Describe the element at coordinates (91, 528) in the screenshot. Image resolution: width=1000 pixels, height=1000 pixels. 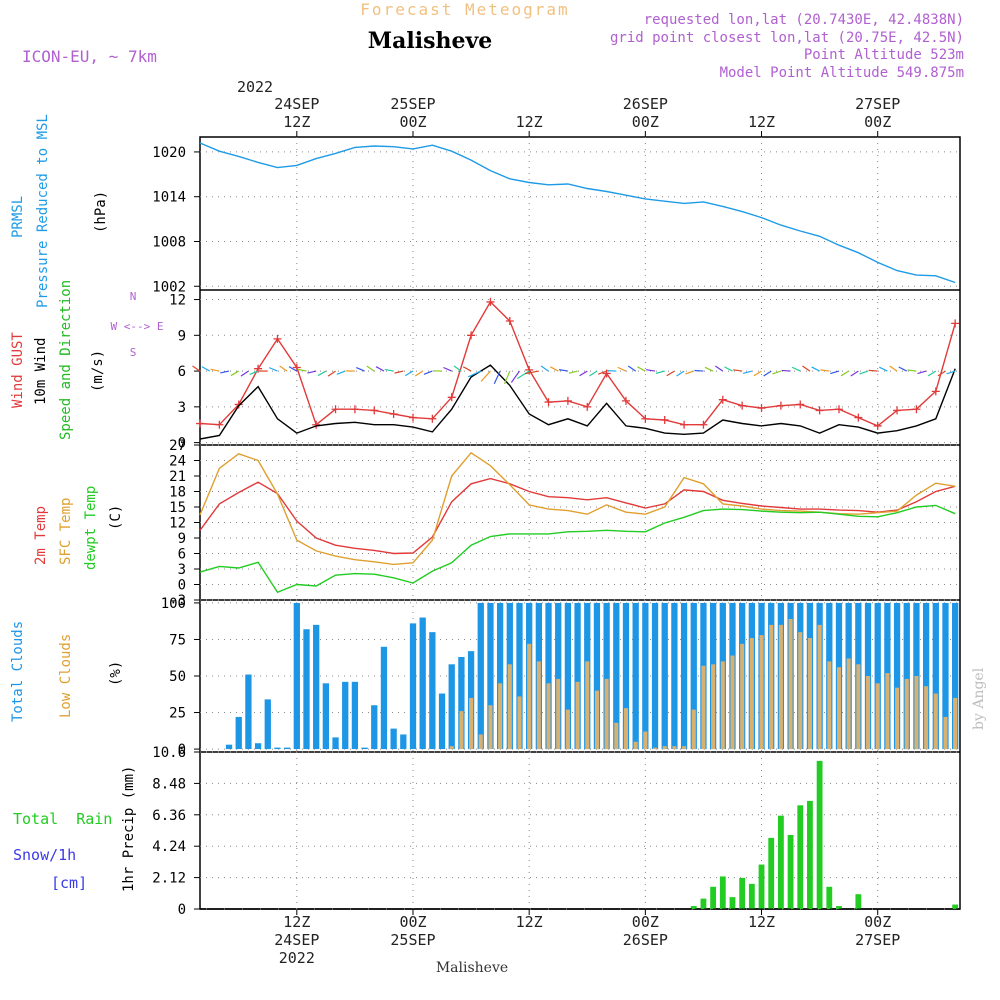
I see `dew-label: dewpt Temp` at that location.